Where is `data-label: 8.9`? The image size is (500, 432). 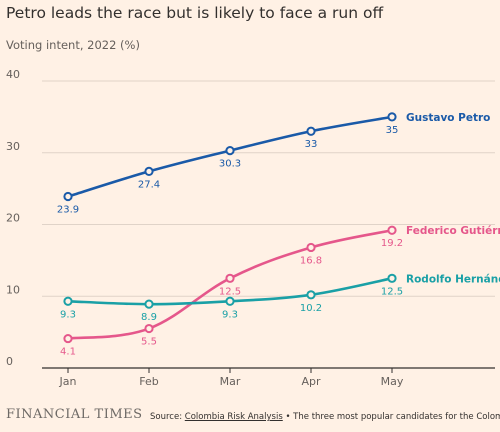 data-label: 8.9 is located at coordinates (149, 317).